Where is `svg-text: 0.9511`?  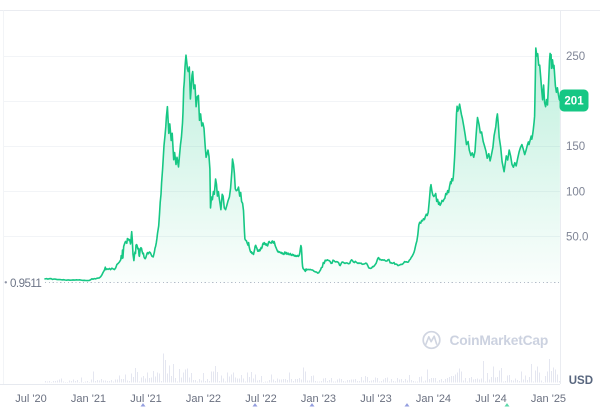 svg-text: 0.9511 is located at coordinates (25, 283).